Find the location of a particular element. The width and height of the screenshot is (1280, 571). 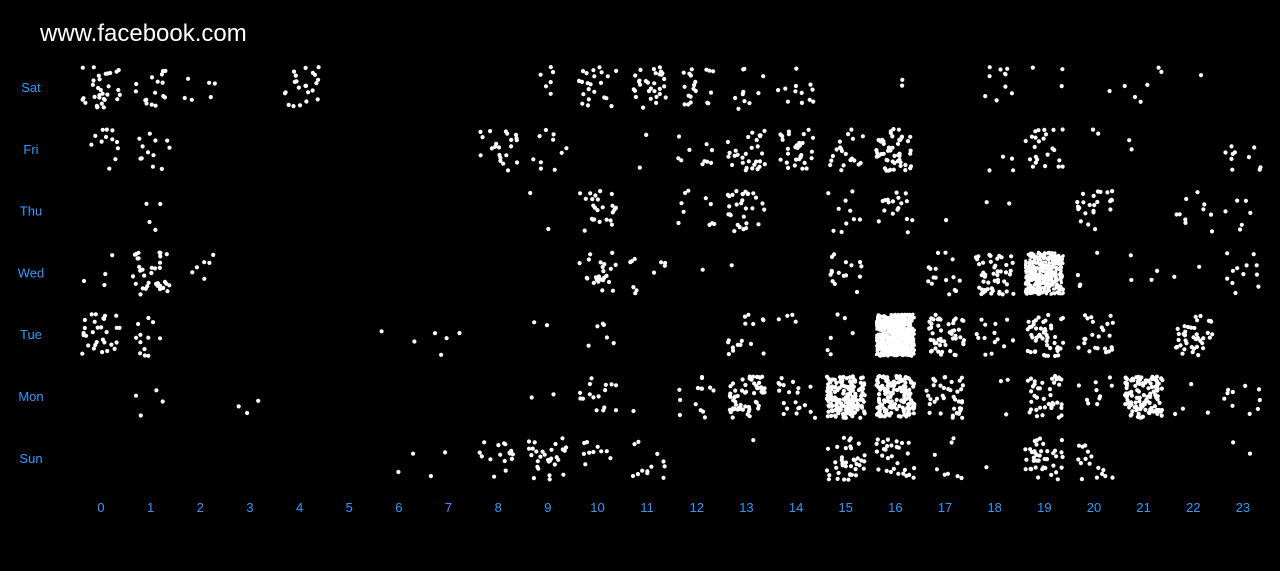

y-tick-label-sun: Sun is located at coordinates (30, 458).